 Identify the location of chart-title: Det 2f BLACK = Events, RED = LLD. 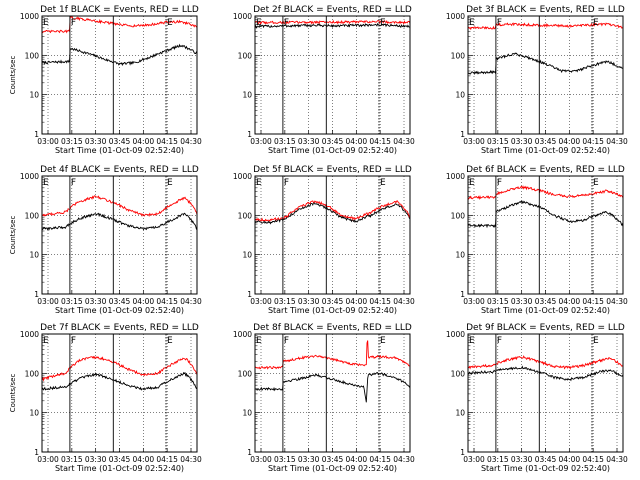
(332, 10).